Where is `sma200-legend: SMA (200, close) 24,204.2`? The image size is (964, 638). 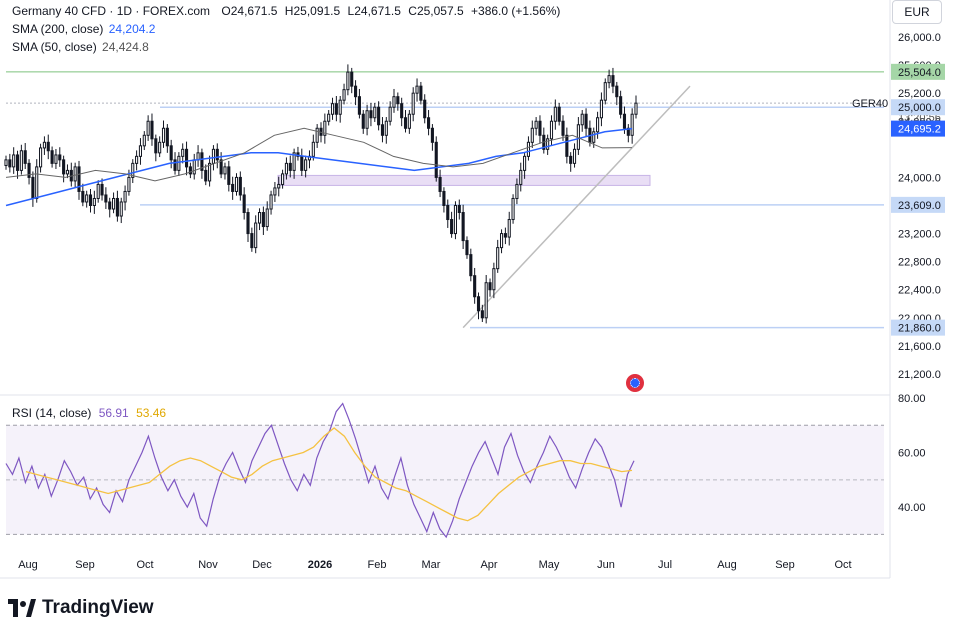
sma200-legend: SMA (200, close) 24,204.2 is located at coordinates (83, 29).